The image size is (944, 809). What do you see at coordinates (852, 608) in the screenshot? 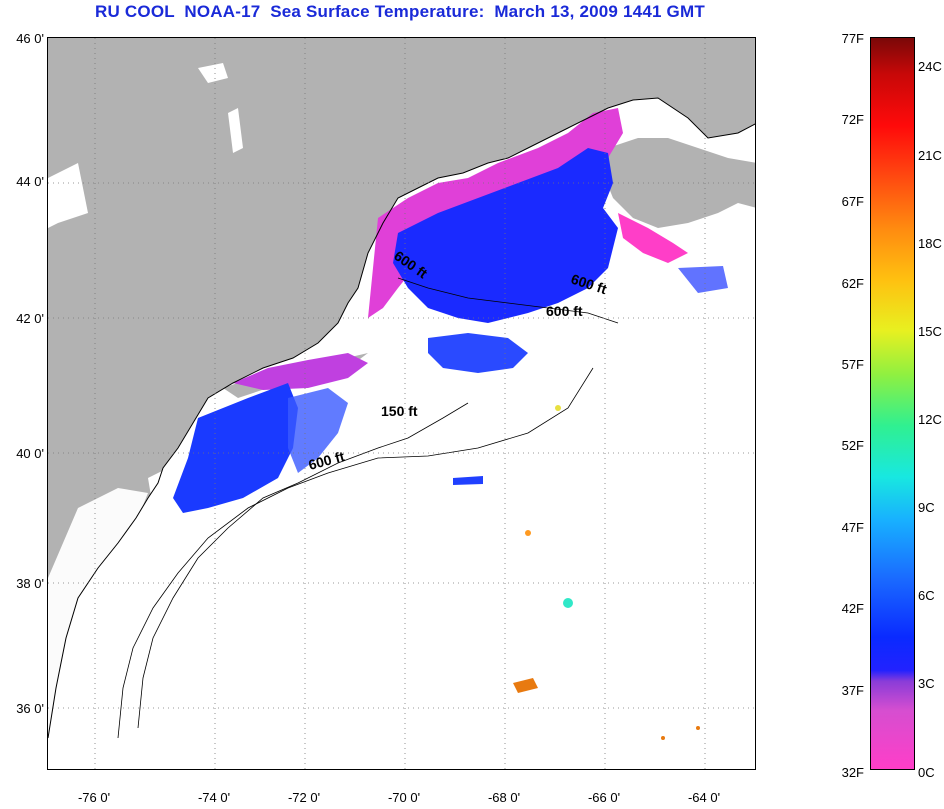
I see `colorbar-label-f: 42F` at bounding box center [852, 608].